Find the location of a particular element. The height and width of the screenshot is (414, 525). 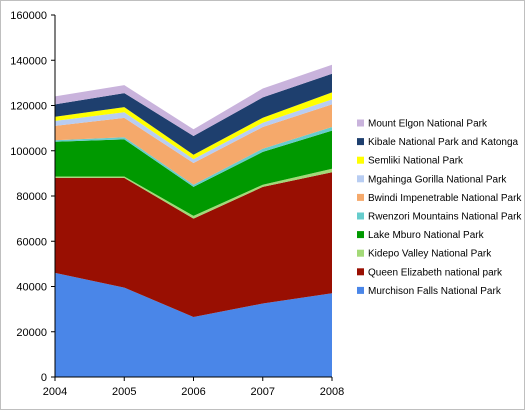

legend-label: Queen Elizabeth national park is located at coordinates (435, 272).